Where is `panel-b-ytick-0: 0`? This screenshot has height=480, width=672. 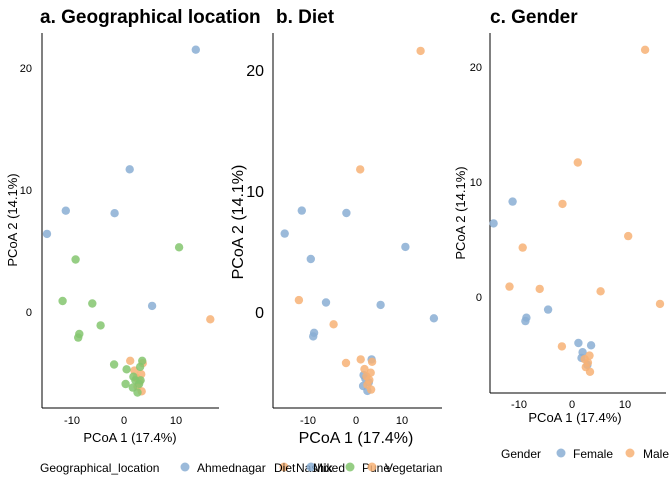 panel-b-ytick-0: 0 is located at coordinates (259, 313).